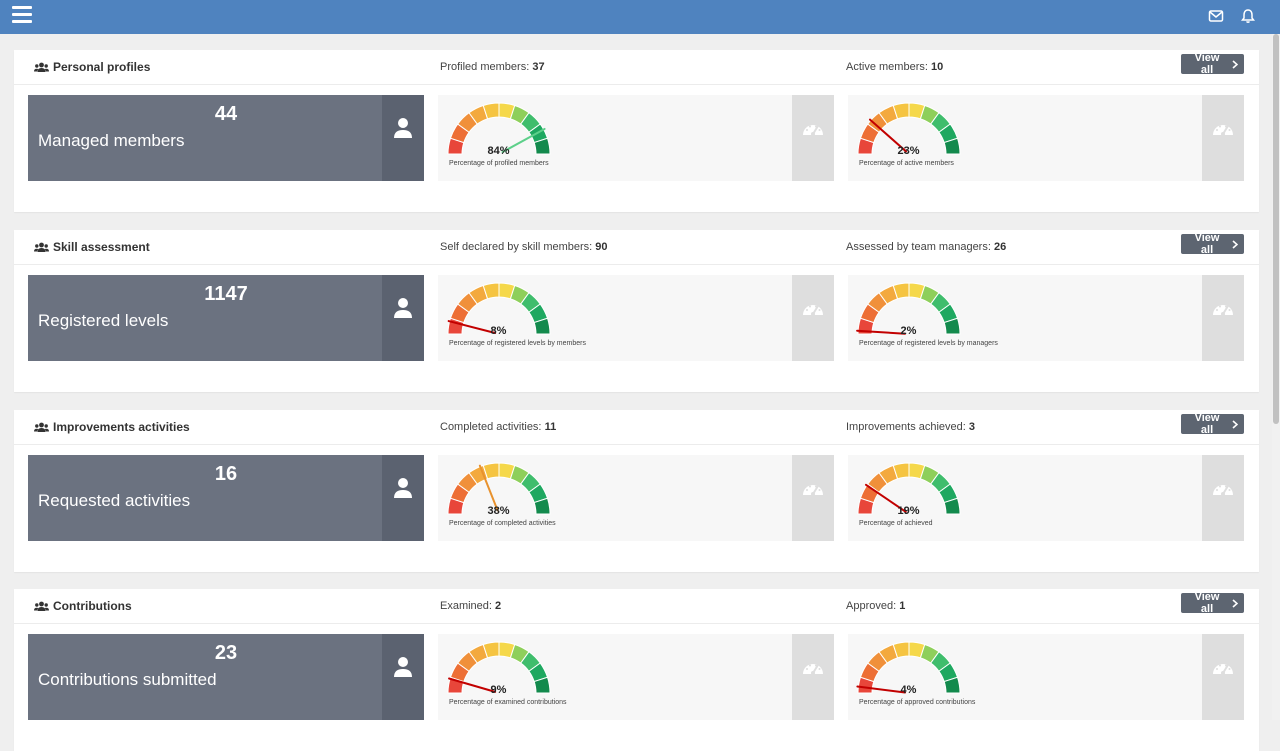  I want to click on gauge-percentage: 23%, so click(908, 151).